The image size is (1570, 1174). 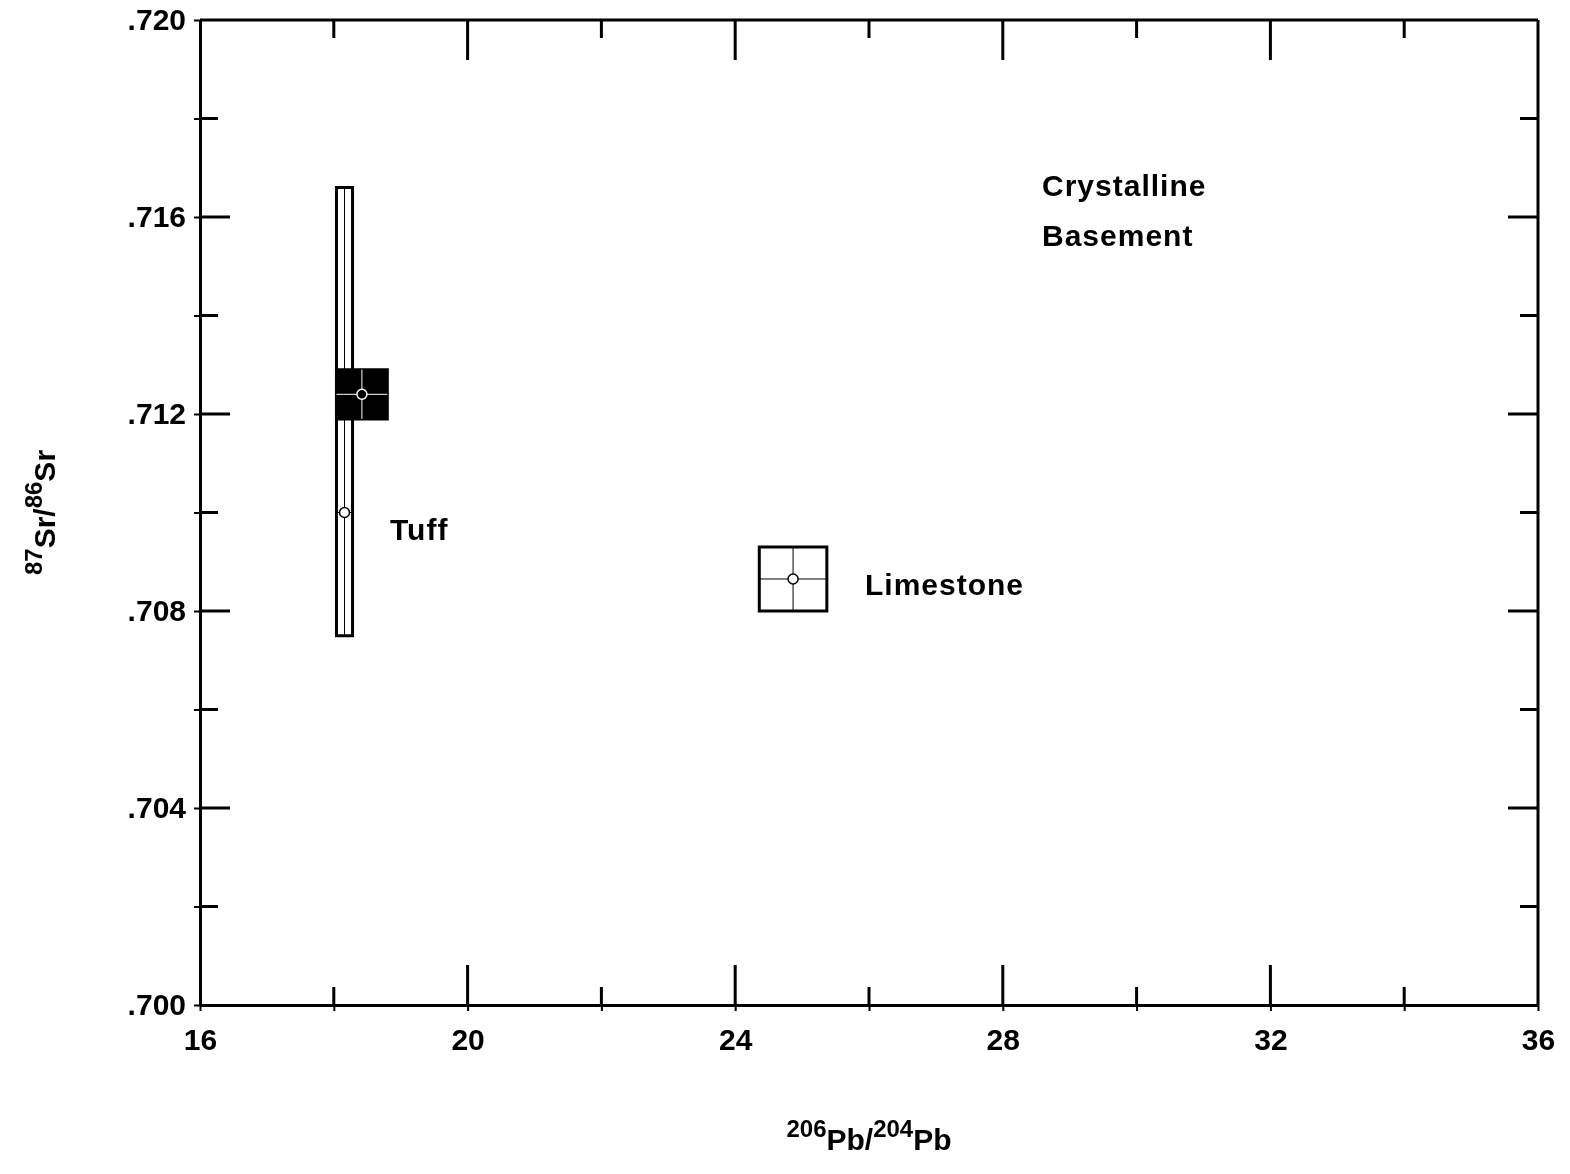 I want to click on y-tick-label: .704, so click(x=157, y=808).